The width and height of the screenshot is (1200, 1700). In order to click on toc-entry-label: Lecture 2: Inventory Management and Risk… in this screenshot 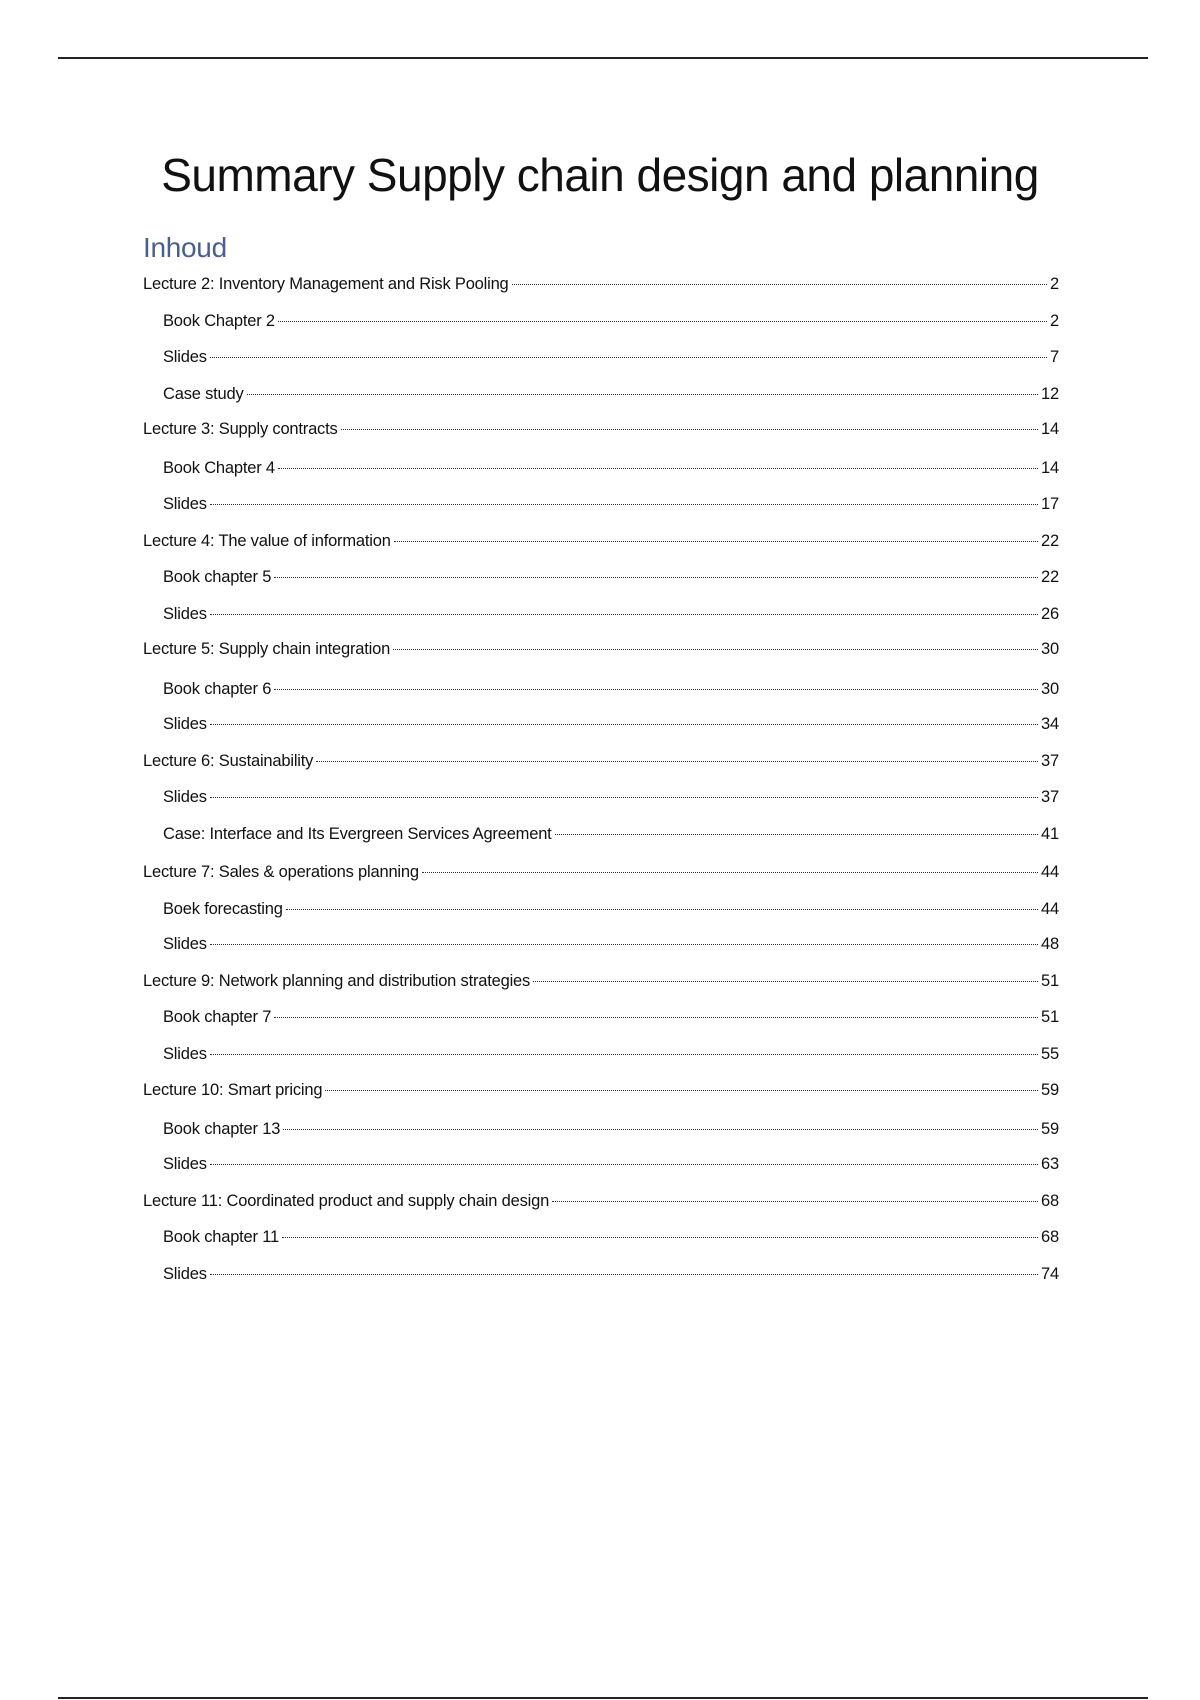, I will do `click(326, 284)`.